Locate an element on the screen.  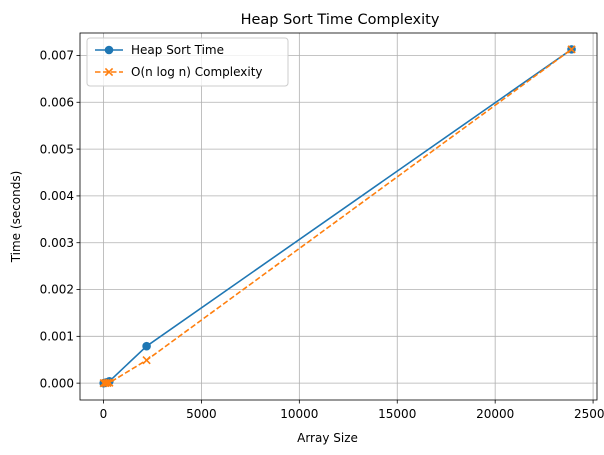
legend-label-1: Heap Sort Time is located at coordinates (177, 50).